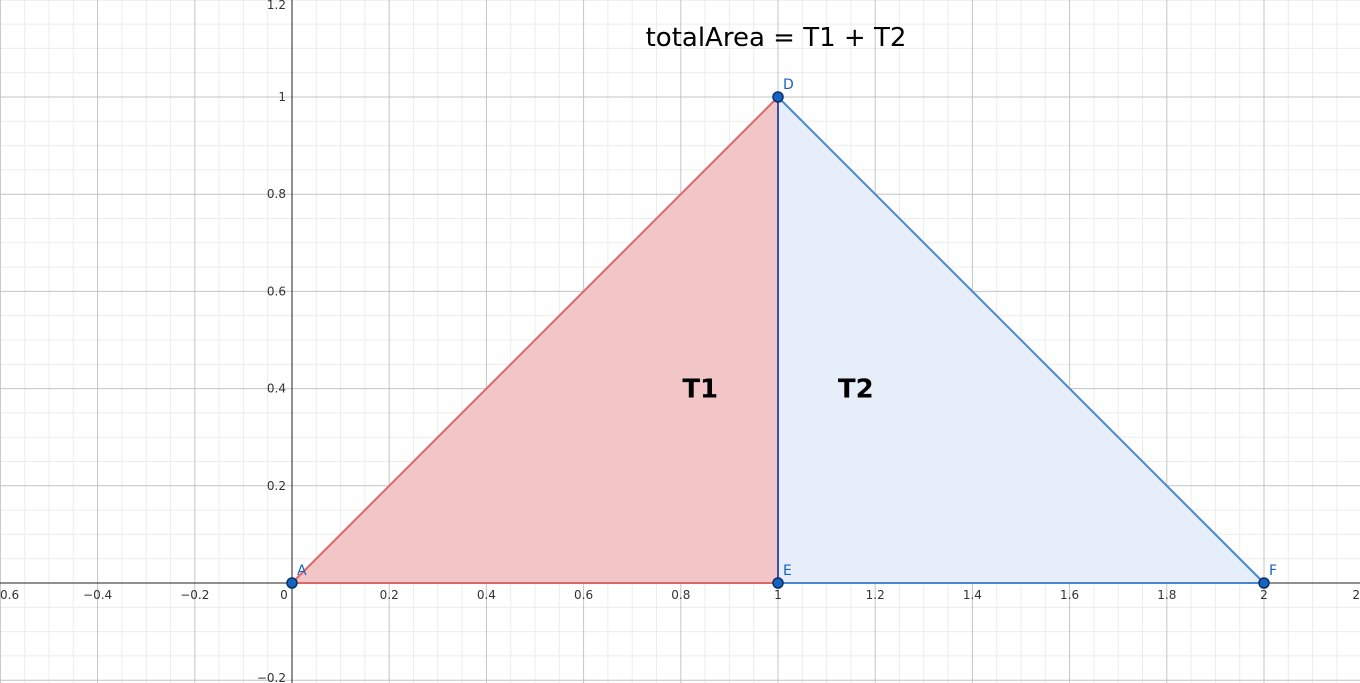 This screenshot has height=683, width=1360. I want to click on x-tick-label: 1.6, so click(1069, 595).